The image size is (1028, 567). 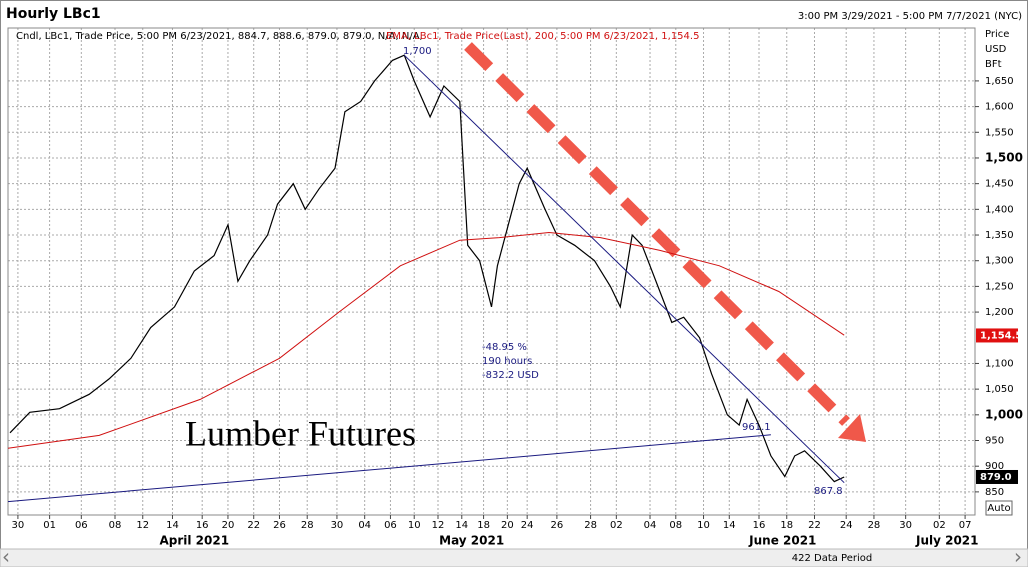 I want to click on axis-header: BFt, so click(x=993, y=64).